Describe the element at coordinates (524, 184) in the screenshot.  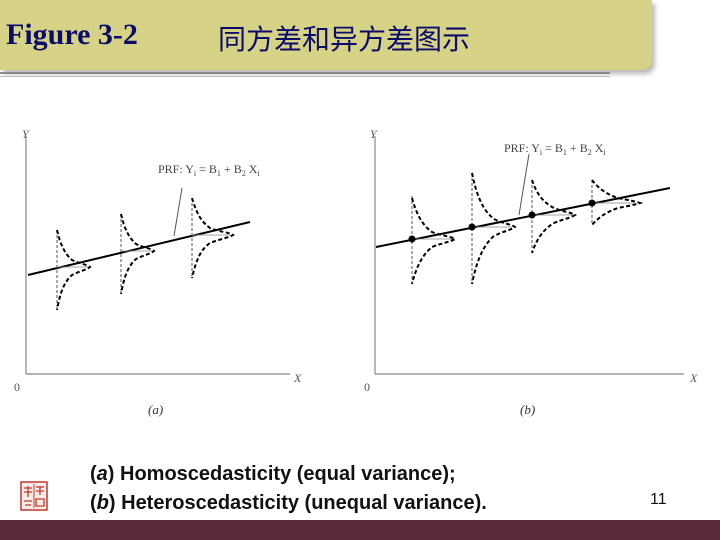
I see `panel-b-prf-pointer` at that location.